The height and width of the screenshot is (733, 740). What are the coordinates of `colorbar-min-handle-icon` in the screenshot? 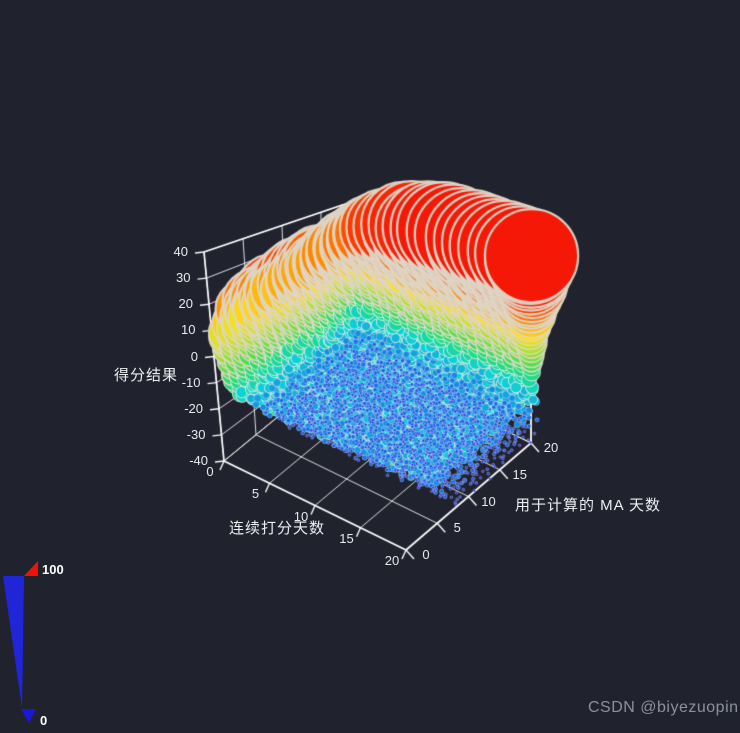 It's located at (28, 716).